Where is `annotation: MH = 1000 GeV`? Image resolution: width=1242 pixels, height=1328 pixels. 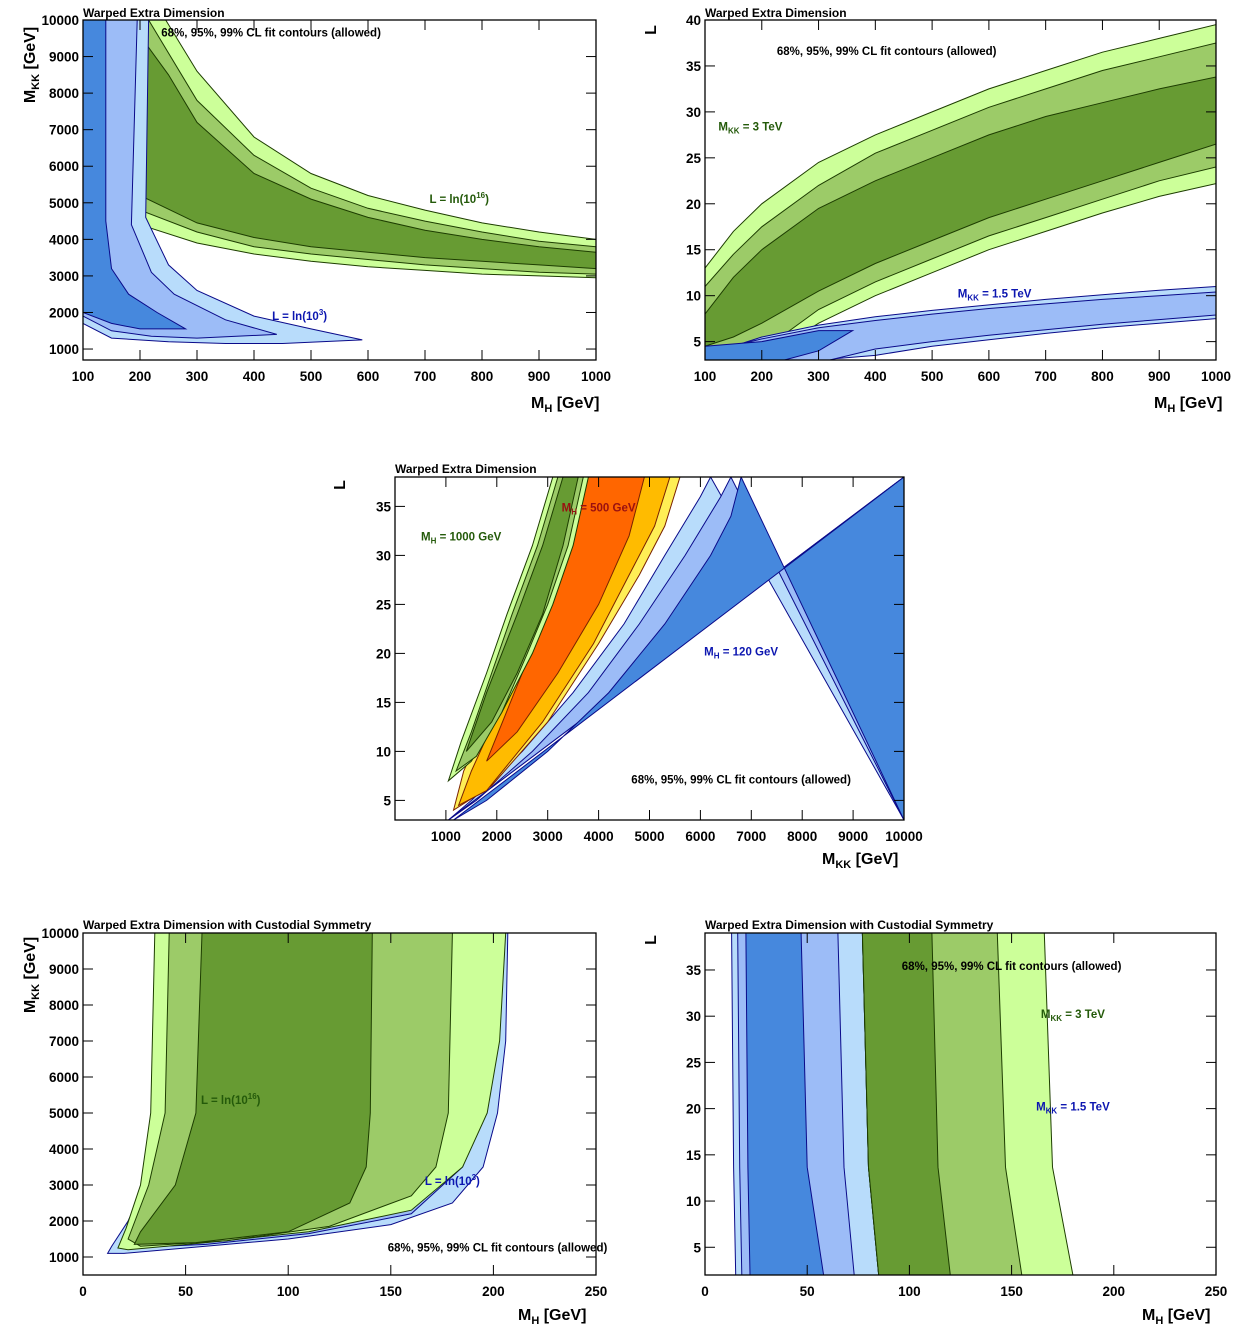
annotation: MH = 1000 GeV is located at coordinates (461, 539).